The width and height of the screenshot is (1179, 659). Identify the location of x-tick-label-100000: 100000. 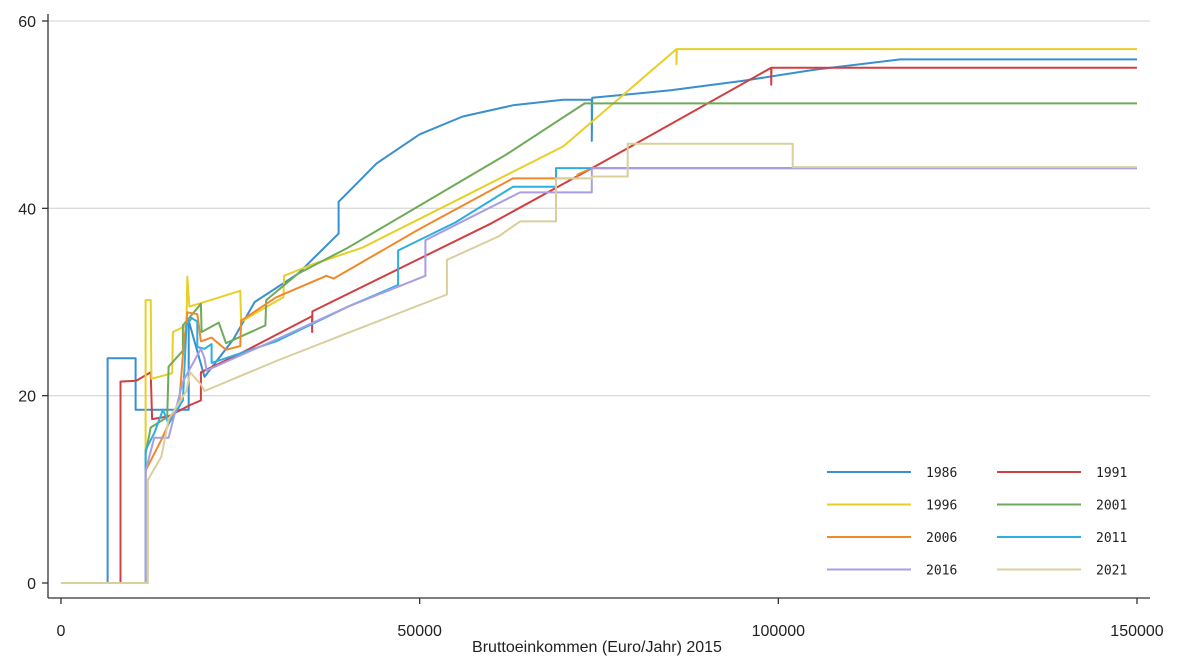
(778, 631).